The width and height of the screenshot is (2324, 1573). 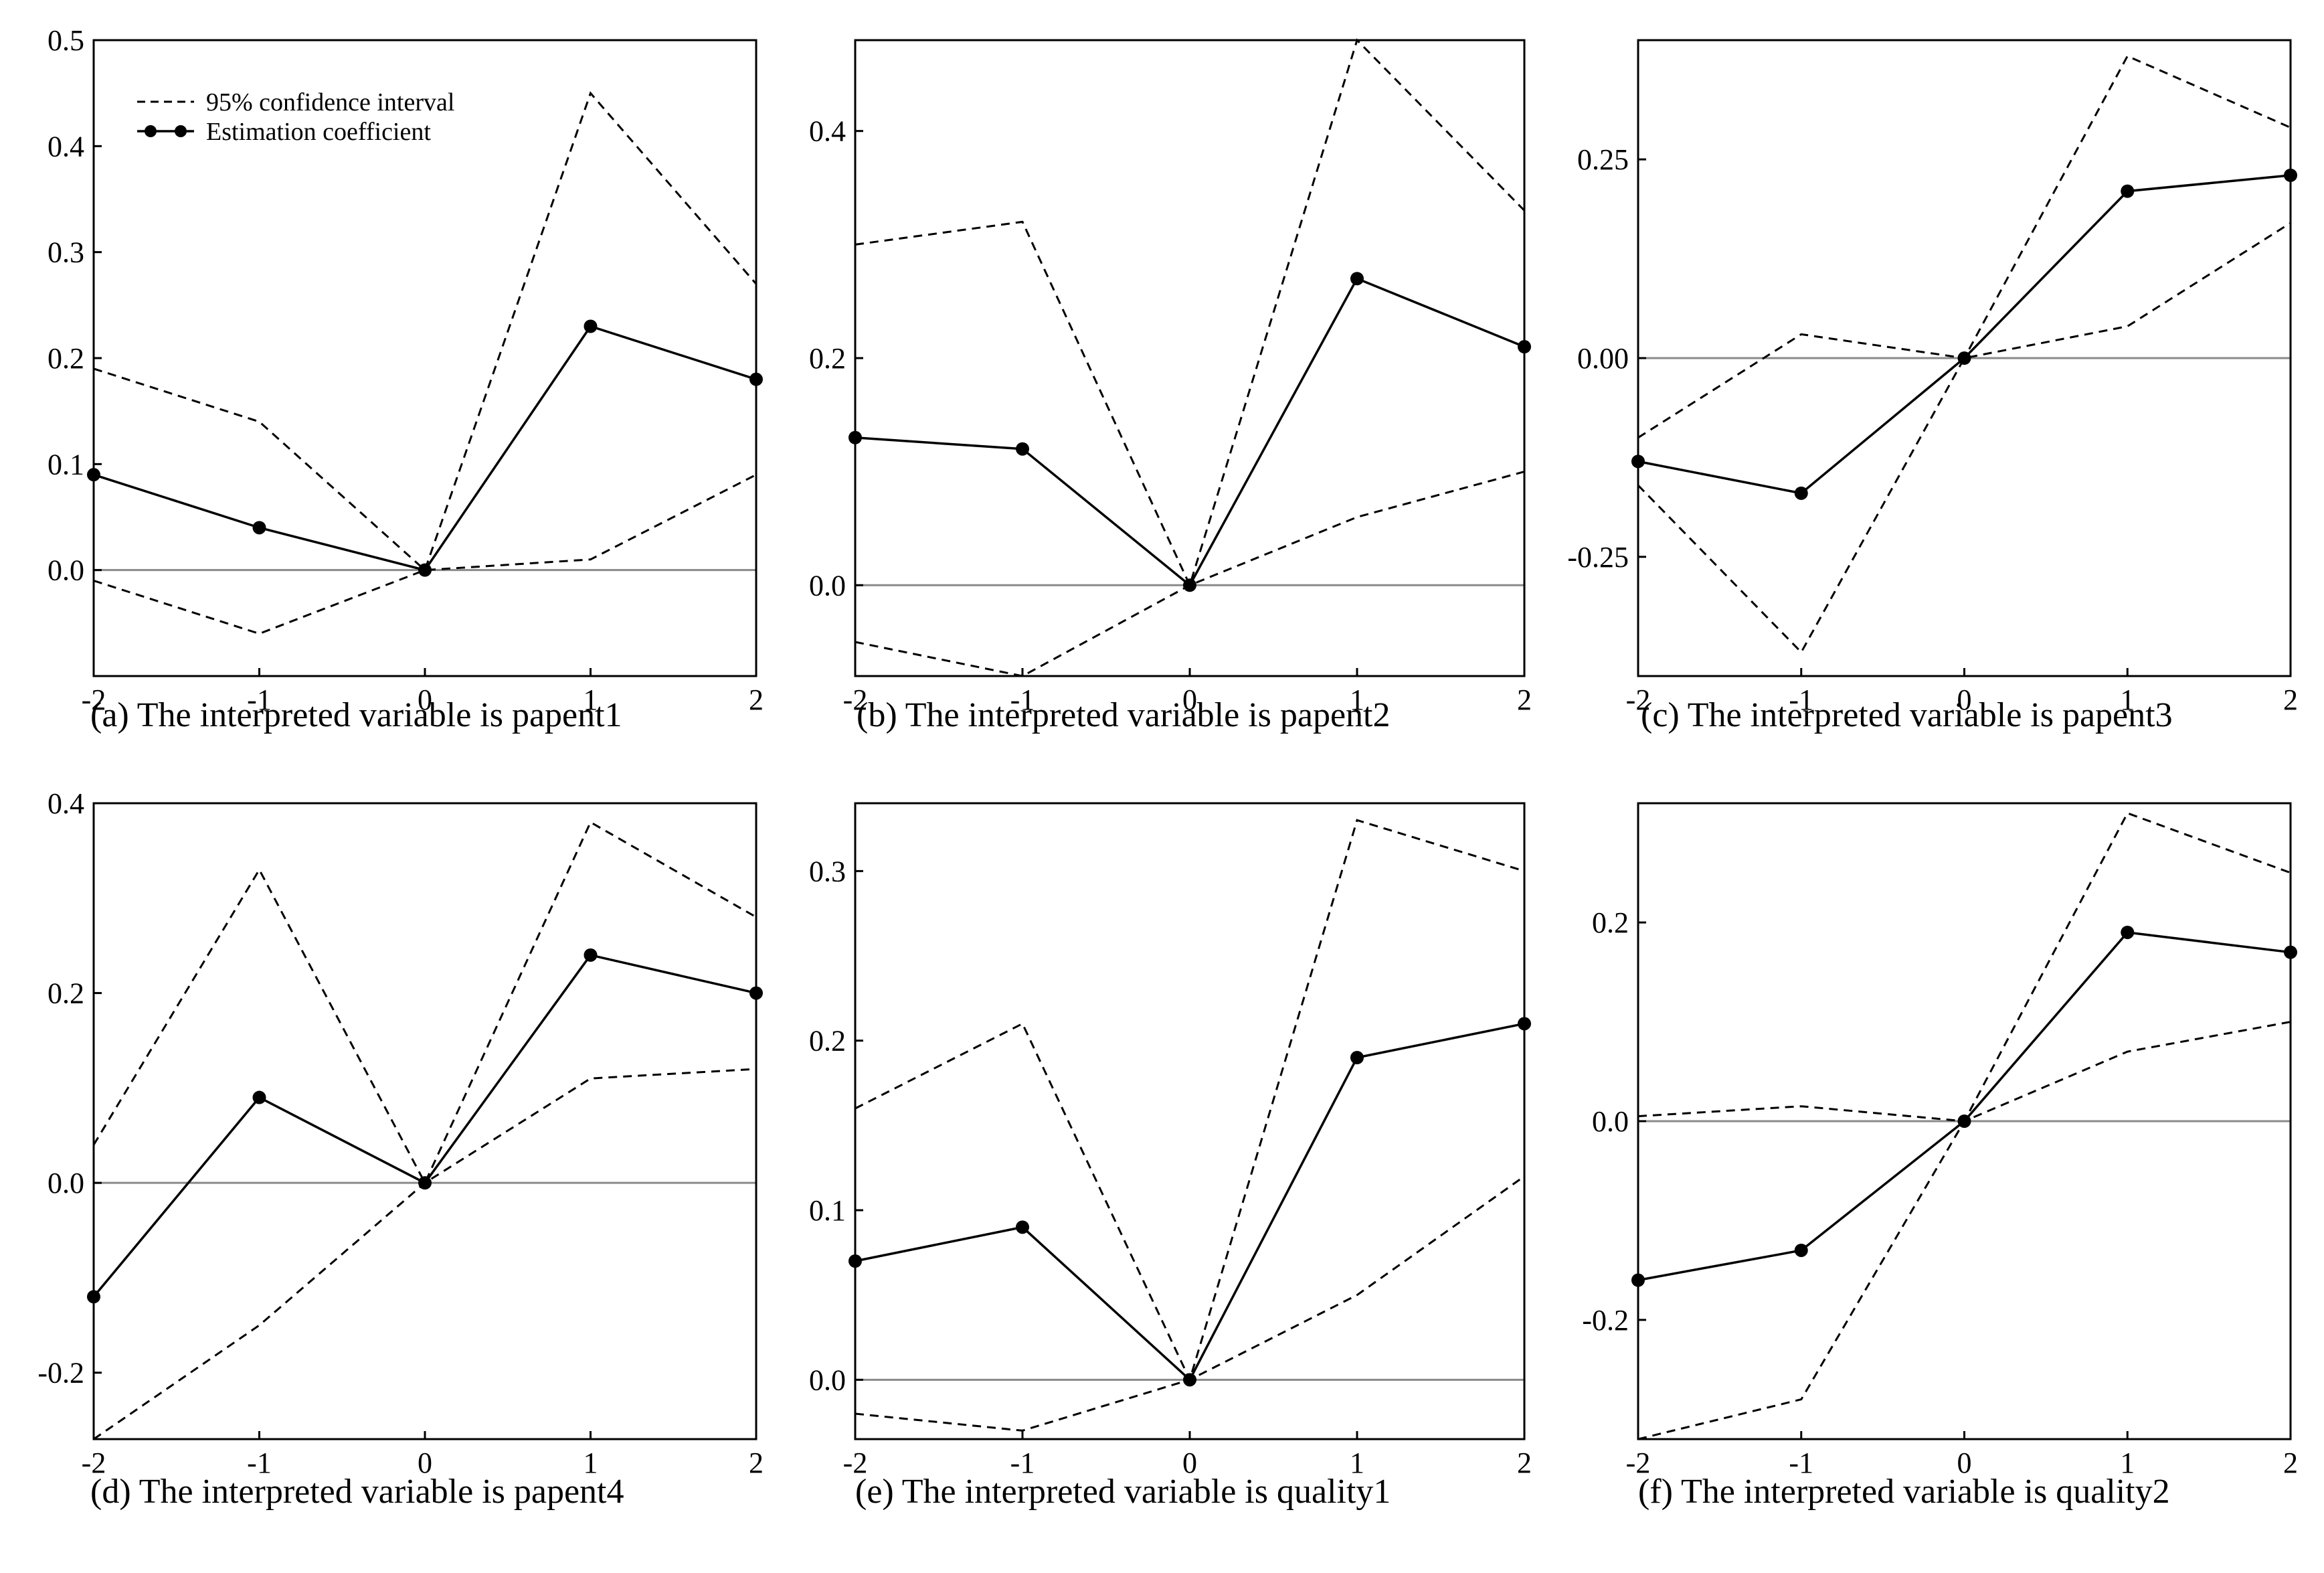 I want to click on panel-caption: (b) The interpreted variable is papent2, so click(x=1124, y=715).